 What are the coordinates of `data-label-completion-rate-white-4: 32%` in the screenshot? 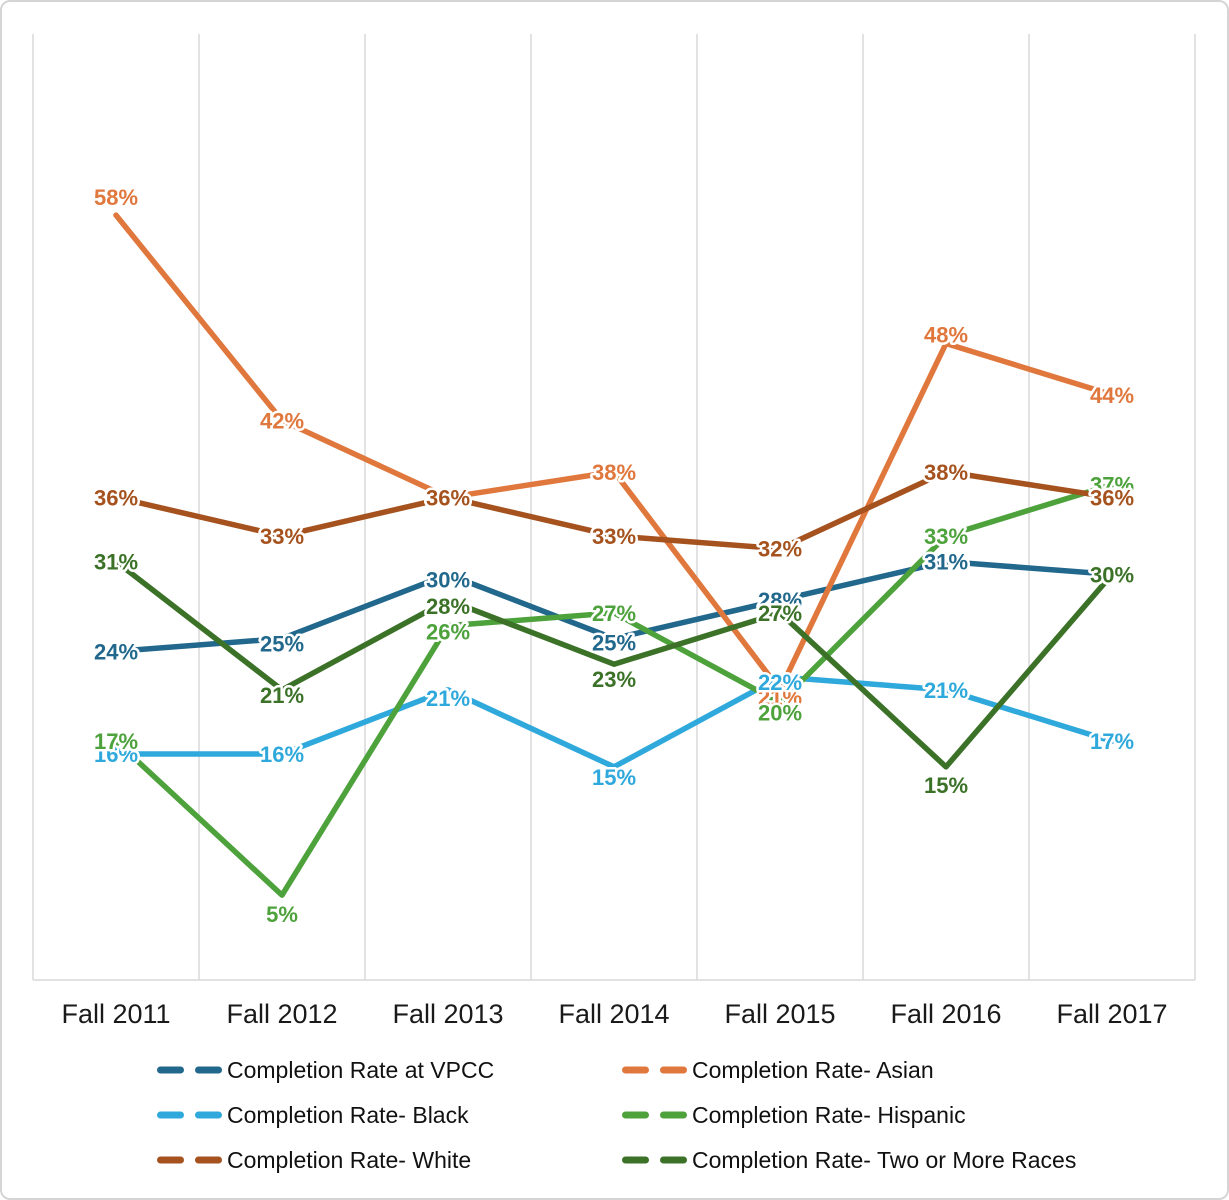 It's located at (780, 549).